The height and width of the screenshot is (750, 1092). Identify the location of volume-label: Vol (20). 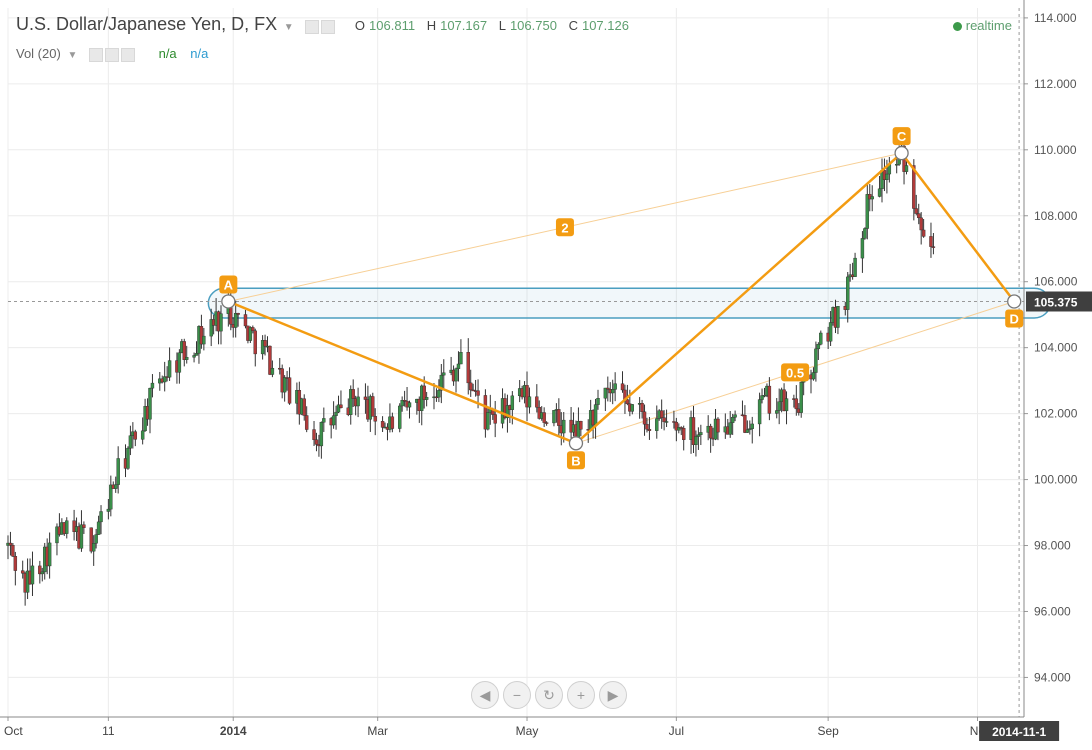
(38, 53).